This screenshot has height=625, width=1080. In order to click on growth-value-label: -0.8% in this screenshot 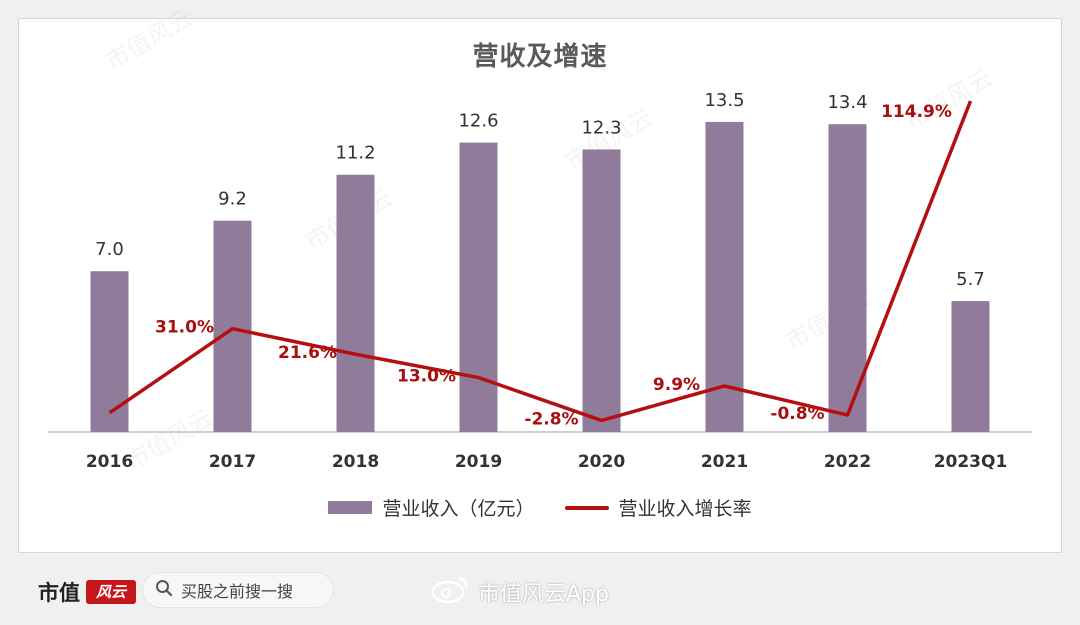, I will do `click(797, 414)`.